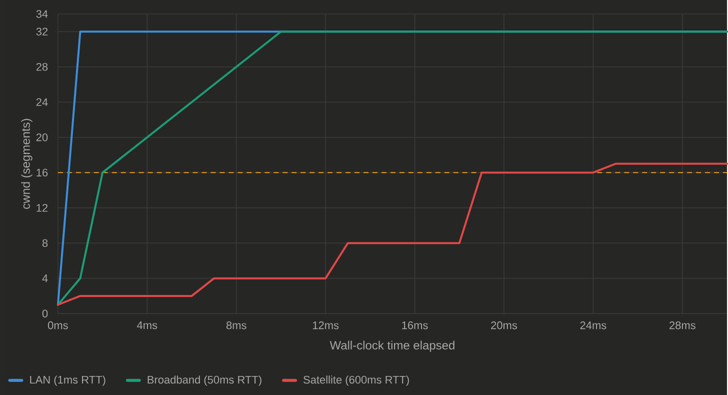  Describe the element at coordinates (45, 278) in the screenshot. I see `y-tick-label: 4` at that location.